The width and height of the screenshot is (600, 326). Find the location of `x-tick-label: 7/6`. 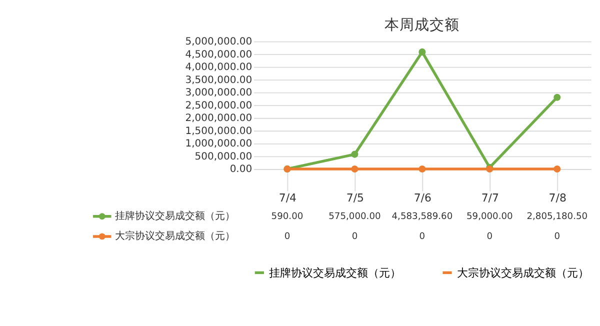

x-tick-label: 7/6 is located at coordinates (423, 197).